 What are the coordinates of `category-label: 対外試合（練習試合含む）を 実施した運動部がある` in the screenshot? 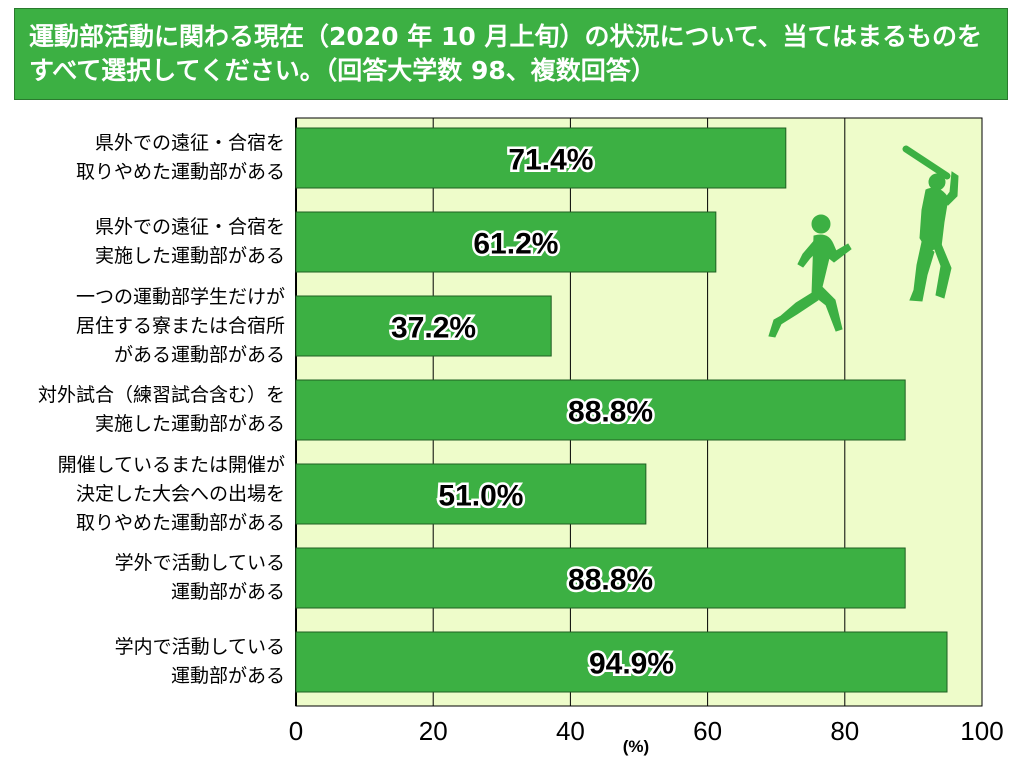 It's located at (161, 409).